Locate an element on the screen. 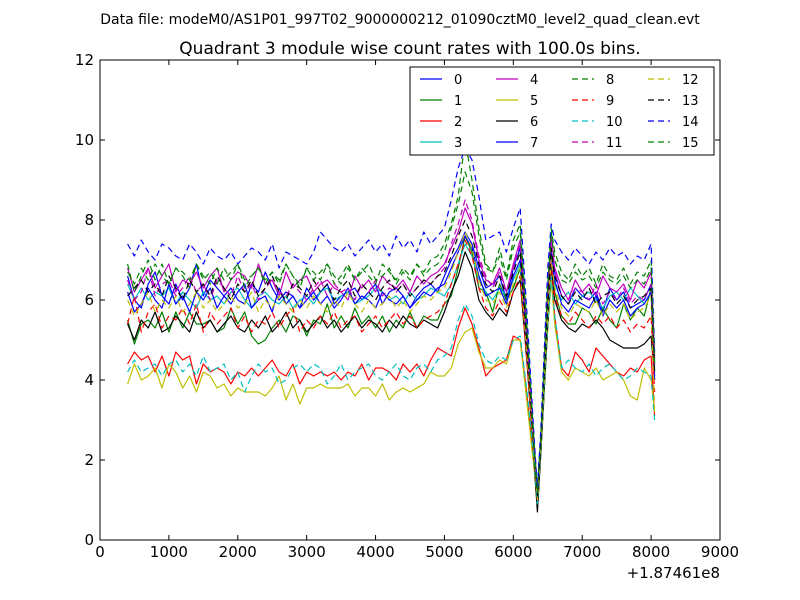 The height and width of the screenshot is (600, 800). legend-label-2: 2 is located at coordinates (458, 122).